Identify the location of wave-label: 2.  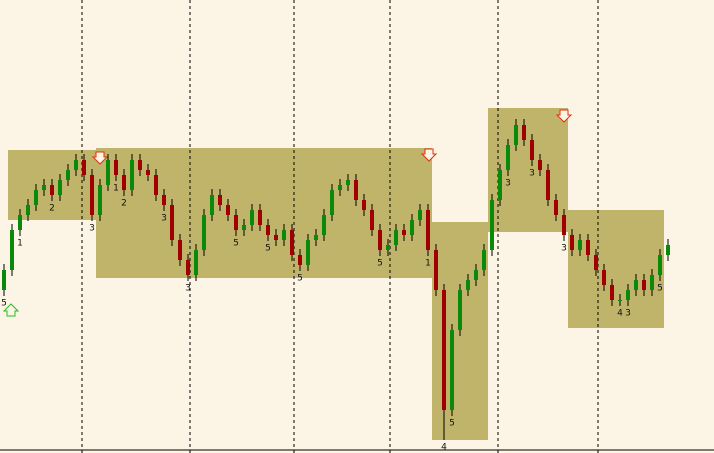
(124, 204).